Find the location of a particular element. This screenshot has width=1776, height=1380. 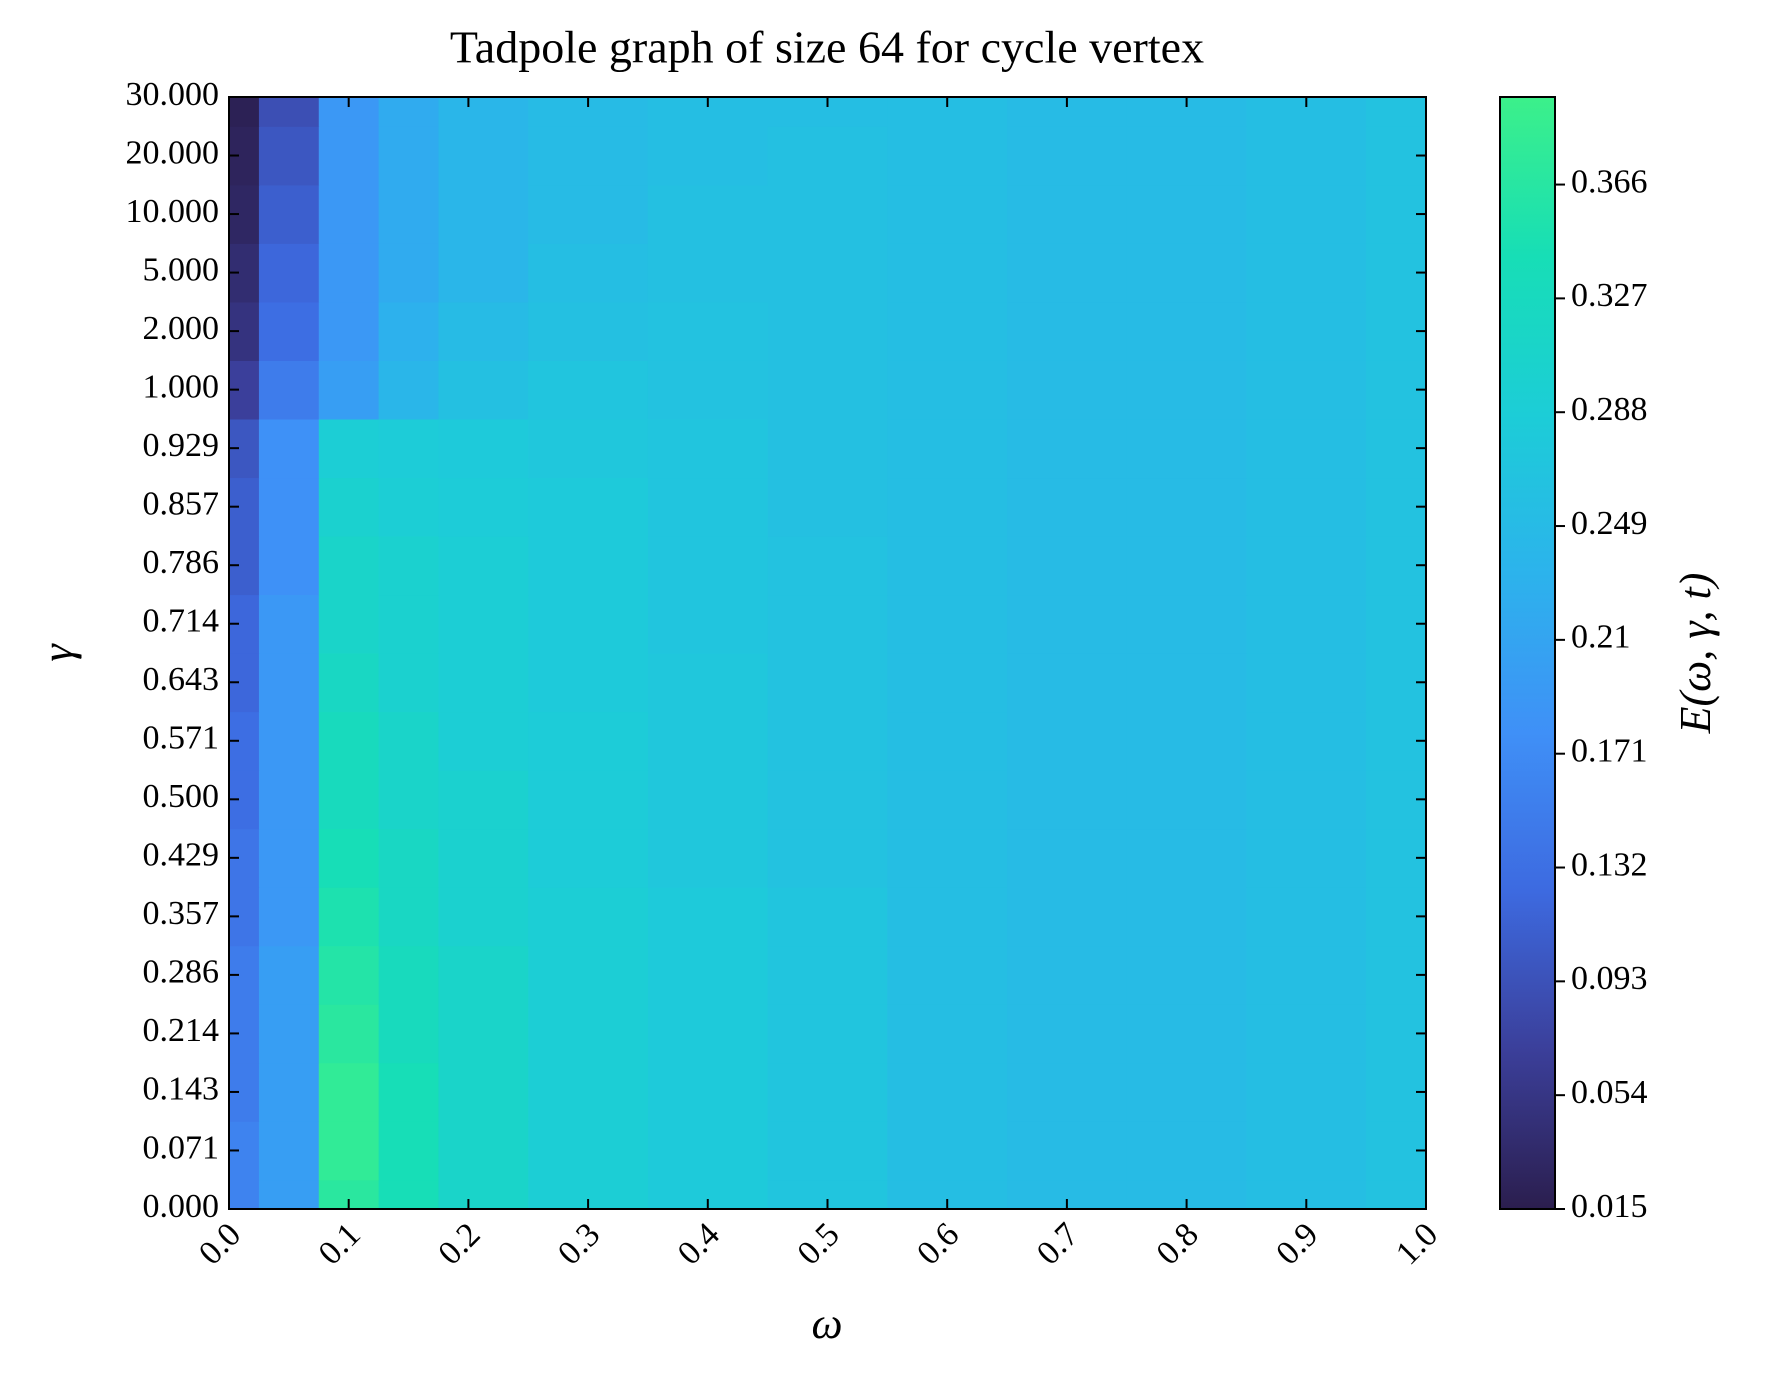

x-tick-label: 0.3 is located at coordinates (579, 1244).